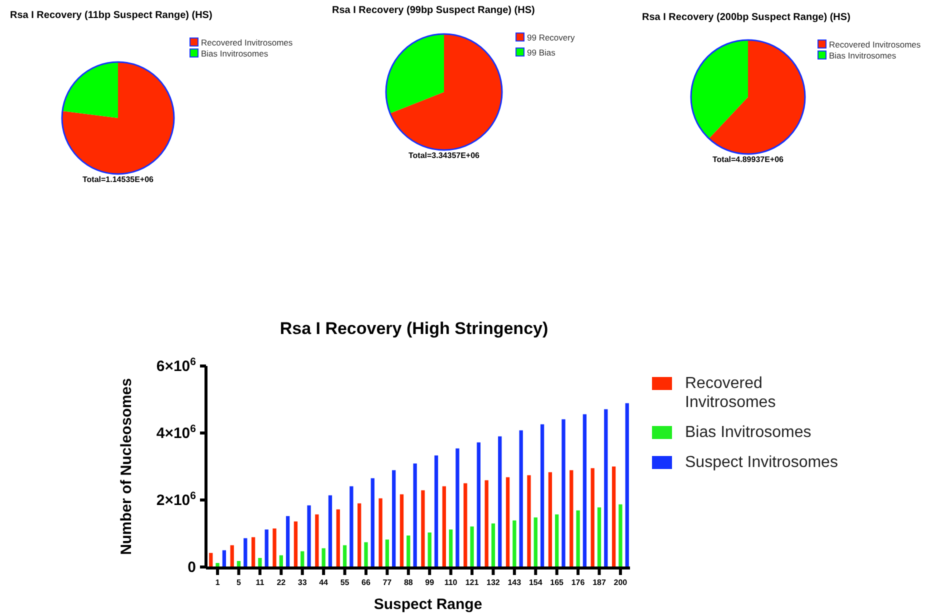 The width and height of the screenshot is (932, 615). Describe the element at coordinates (746, 17) in the screenshot. I see `chart-title: Rsa I Recovery (200bp Suspect Range) (HS)` at that location.